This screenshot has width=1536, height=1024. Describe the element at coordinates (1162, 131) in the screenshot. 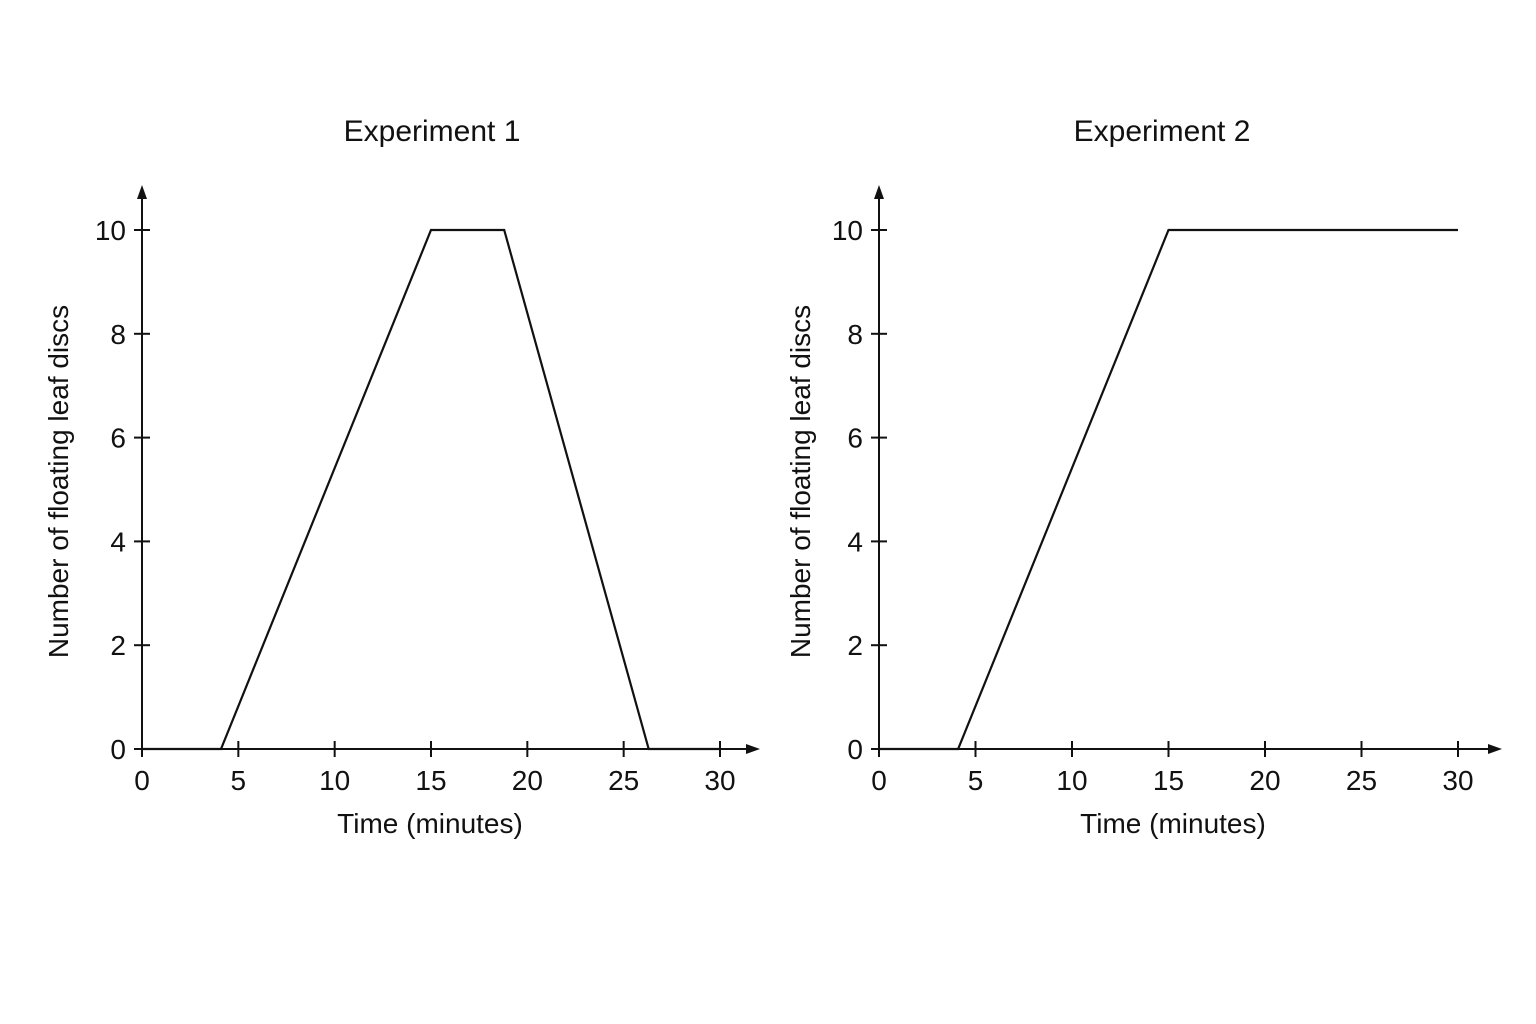

I see `chart-title: Experiment 2` at that location.